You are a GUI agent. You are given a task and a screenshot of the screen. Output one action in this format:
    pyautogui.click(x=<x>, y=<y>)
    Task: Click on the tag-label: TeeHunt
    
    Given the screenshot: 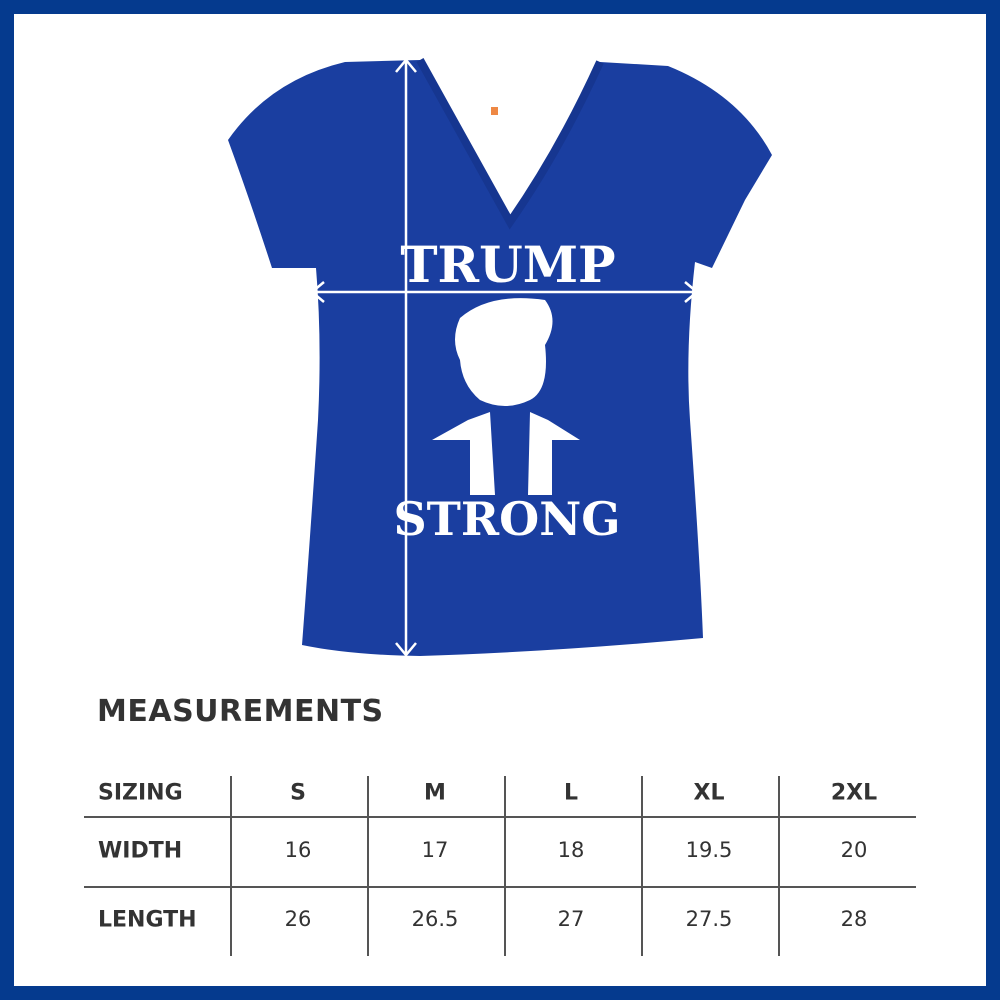 What is the action you would take?
    pyautogui.click(x=512, y=112)
    